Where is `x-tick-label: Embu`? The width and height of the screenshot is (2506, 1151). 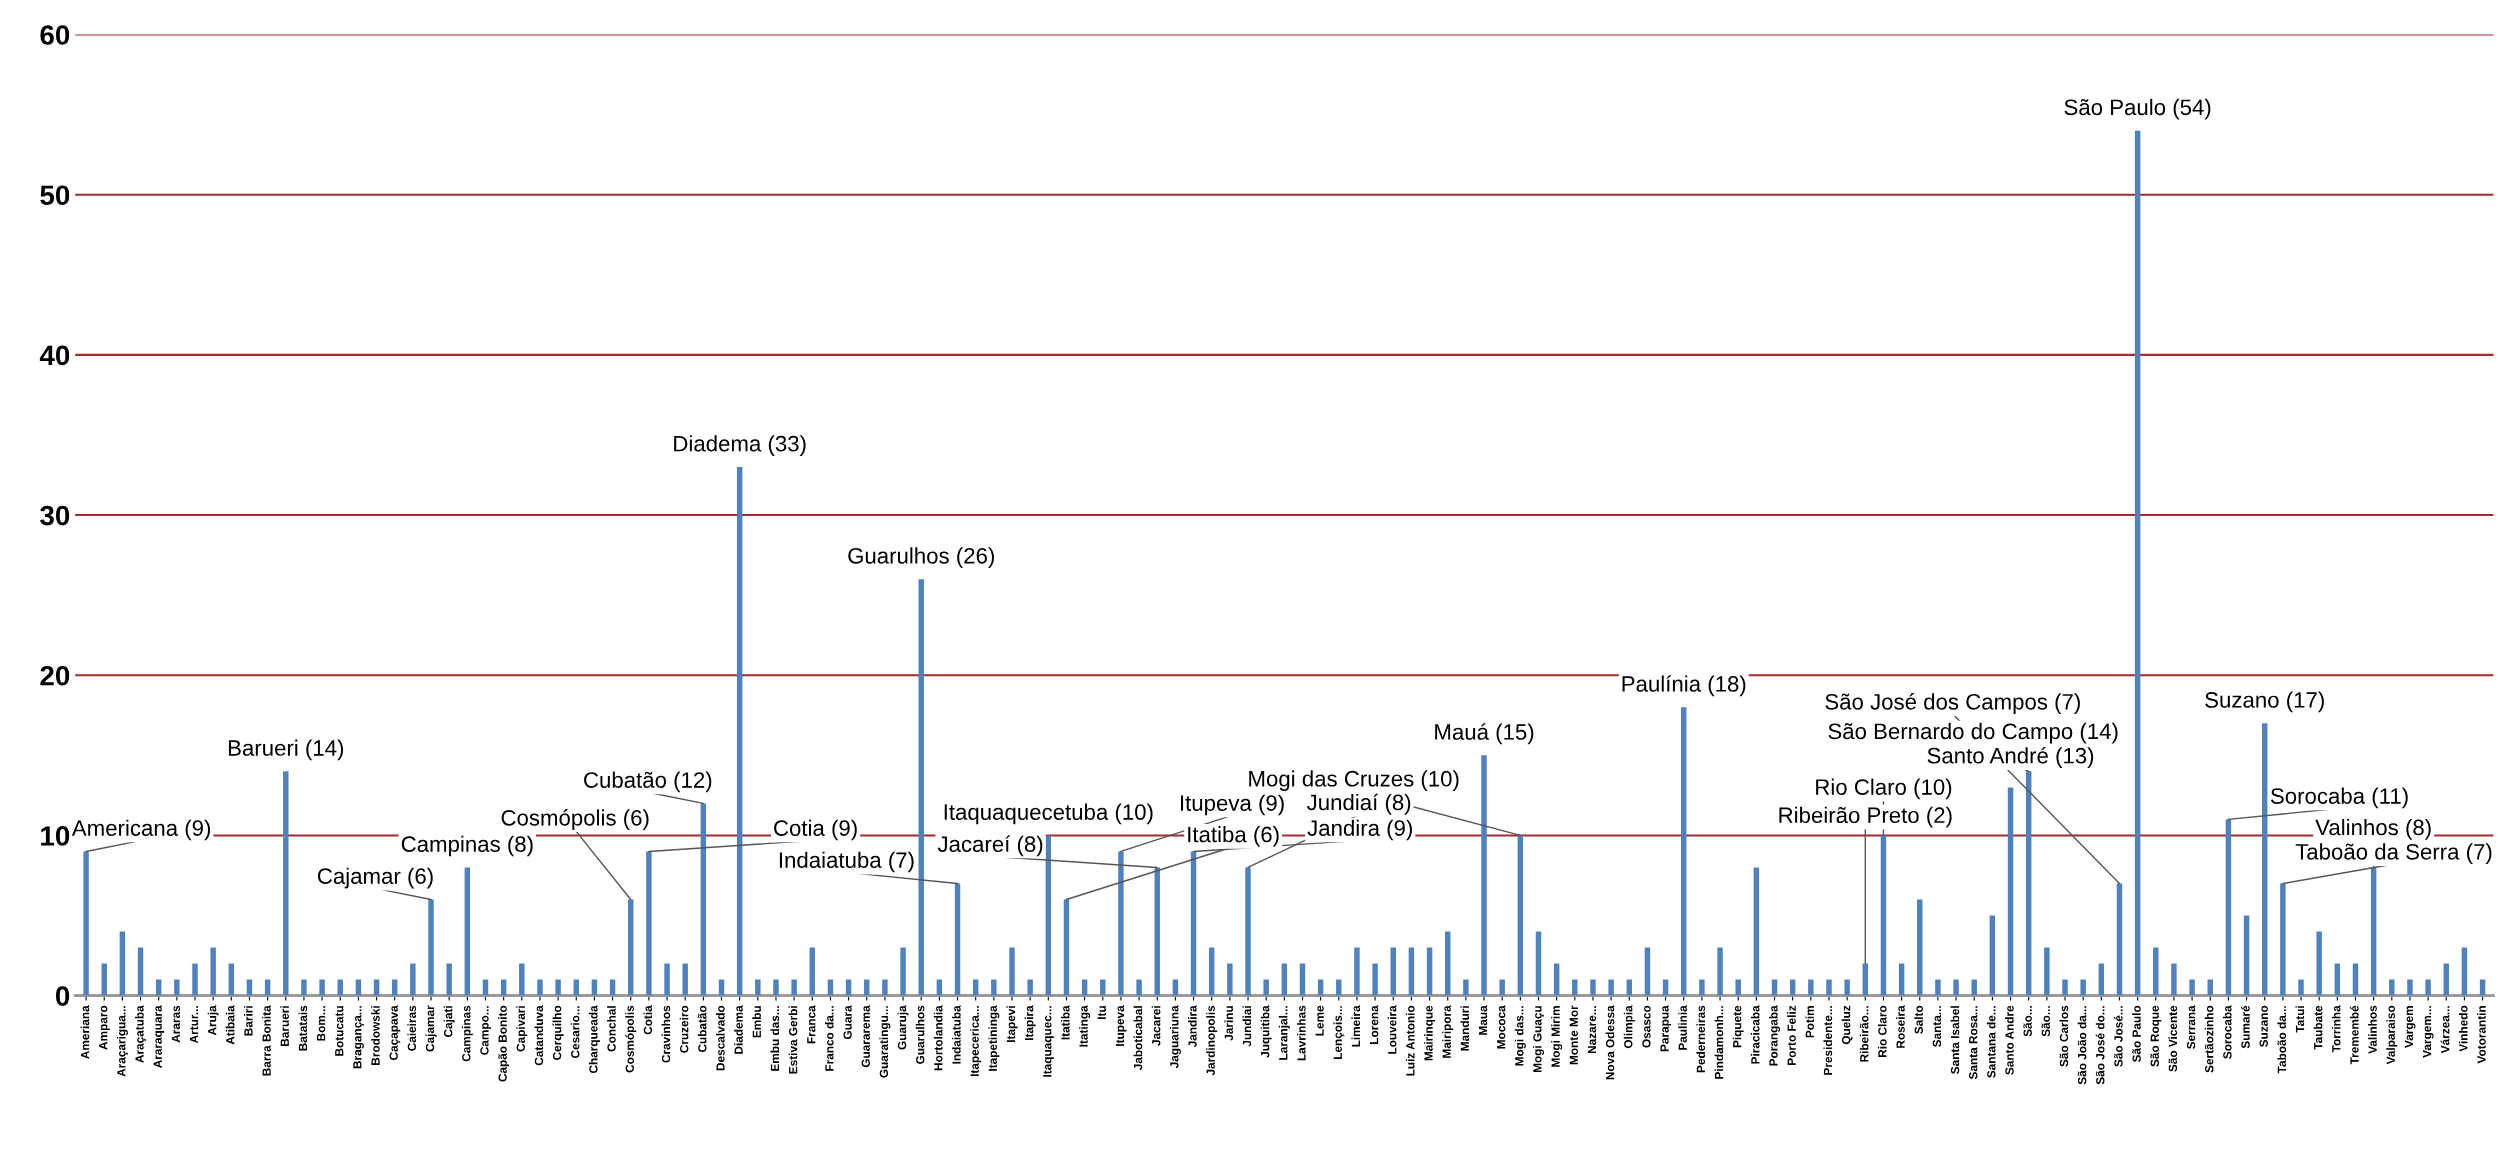 x-tick-label: Embu is located at coordinates (756, 1022).